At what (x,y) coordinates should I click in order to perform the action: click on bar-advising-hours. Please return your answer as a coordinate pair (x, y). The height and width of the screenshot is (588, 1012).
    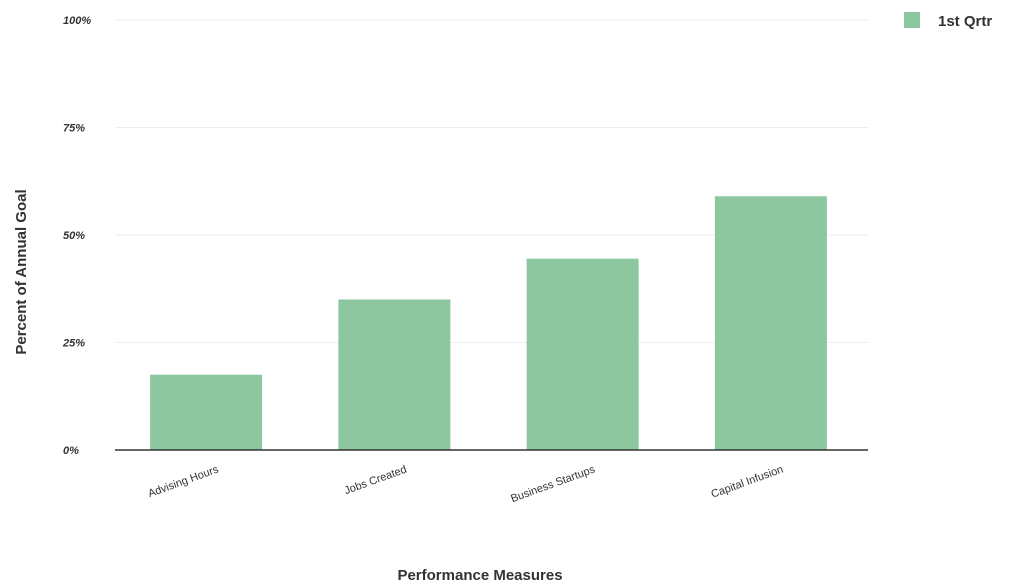
    Looking at the image, I should click on (206, 412).